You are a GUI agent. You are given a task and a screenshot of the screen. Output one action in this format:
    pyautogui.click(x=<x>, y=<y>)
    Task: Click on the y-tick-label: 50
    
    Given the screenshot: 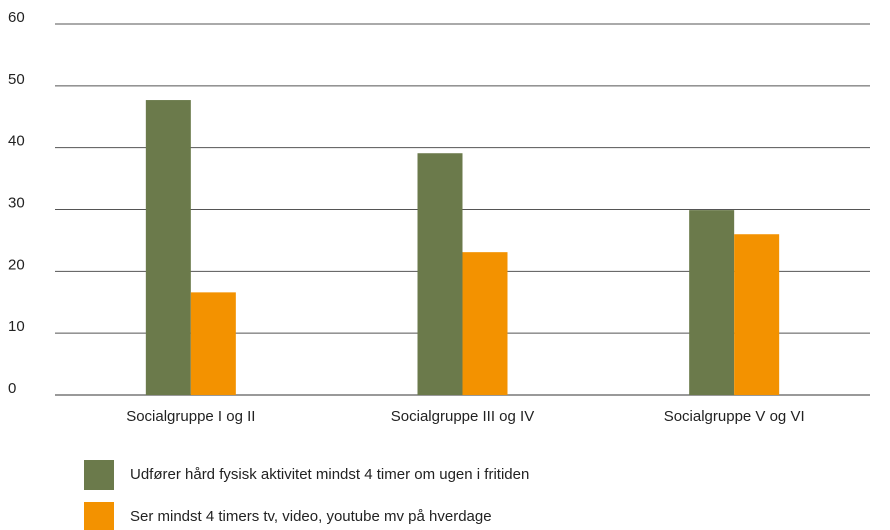 What is the action you would take?
    pyautogui.click(x=16, y=79)
    